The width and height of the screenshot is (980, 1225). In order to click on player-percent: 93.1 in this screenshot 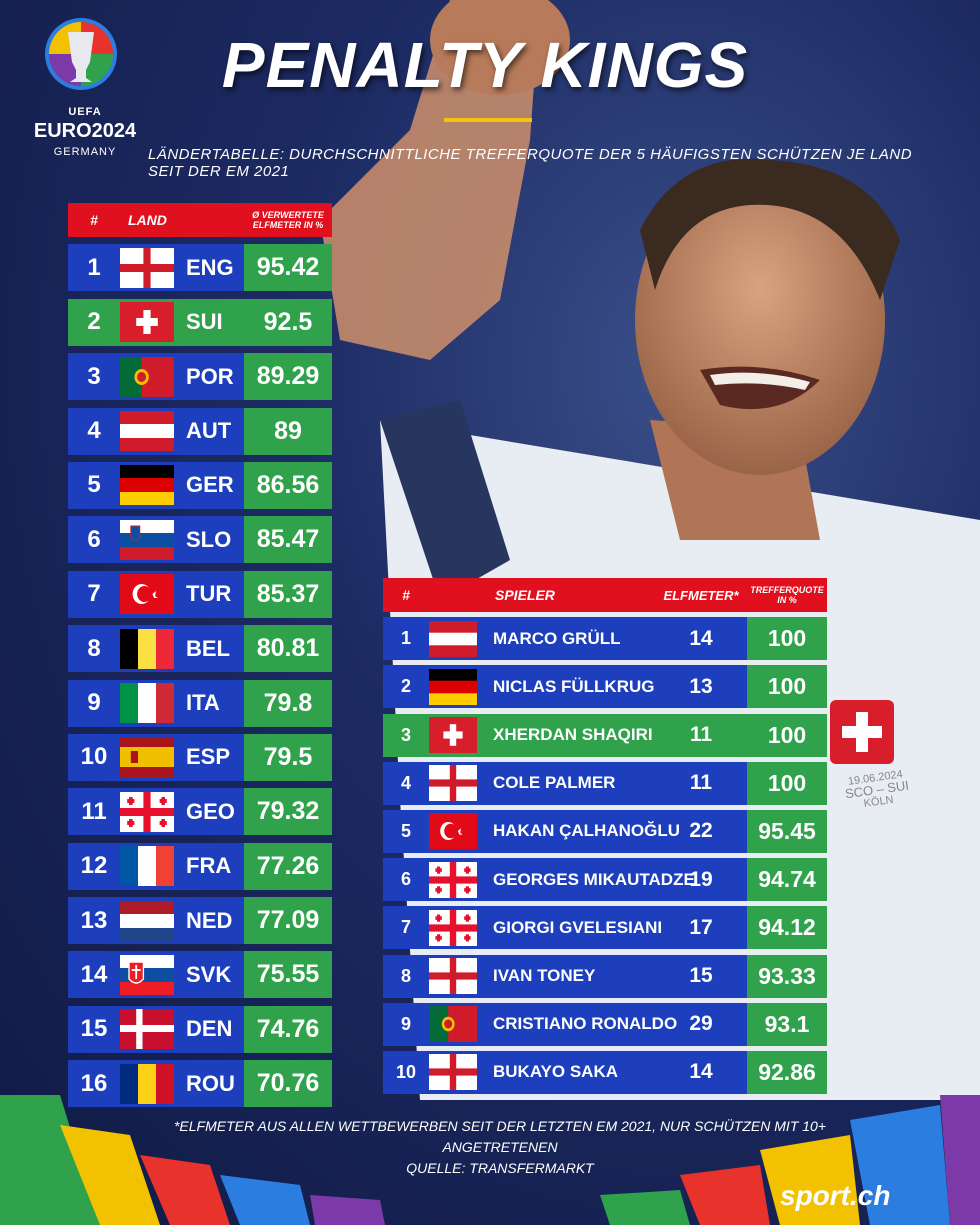, I will do `click(787, 1024)`.